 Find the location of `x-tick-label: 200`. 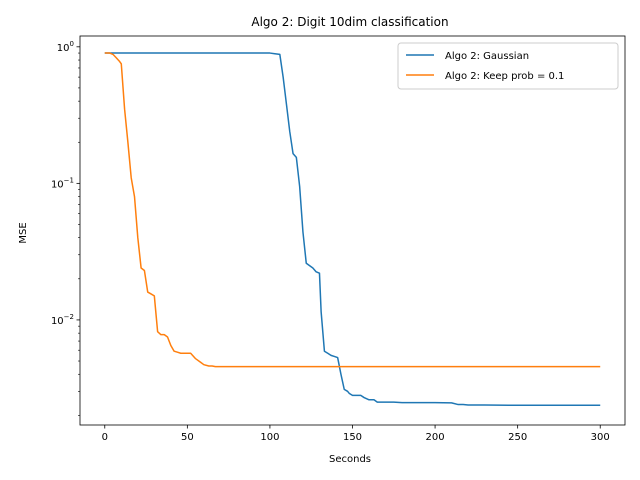

x-tick-label: 200 is located at coordinates (435, 437).